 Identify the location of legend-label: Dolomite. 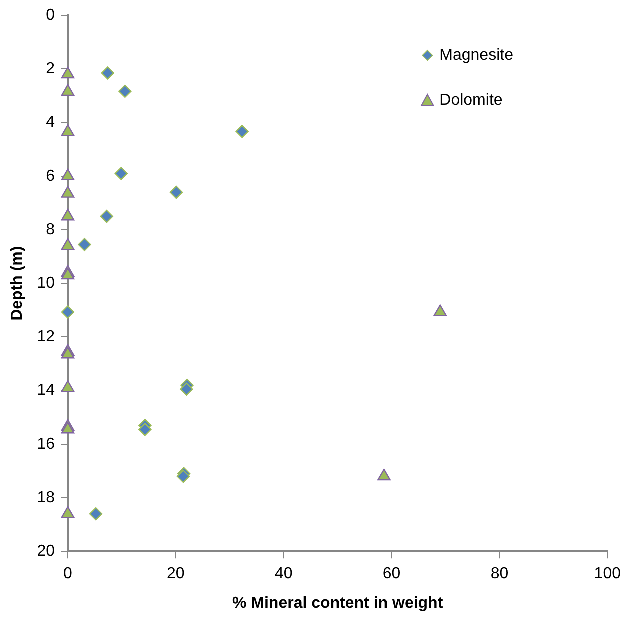
(471, 101).